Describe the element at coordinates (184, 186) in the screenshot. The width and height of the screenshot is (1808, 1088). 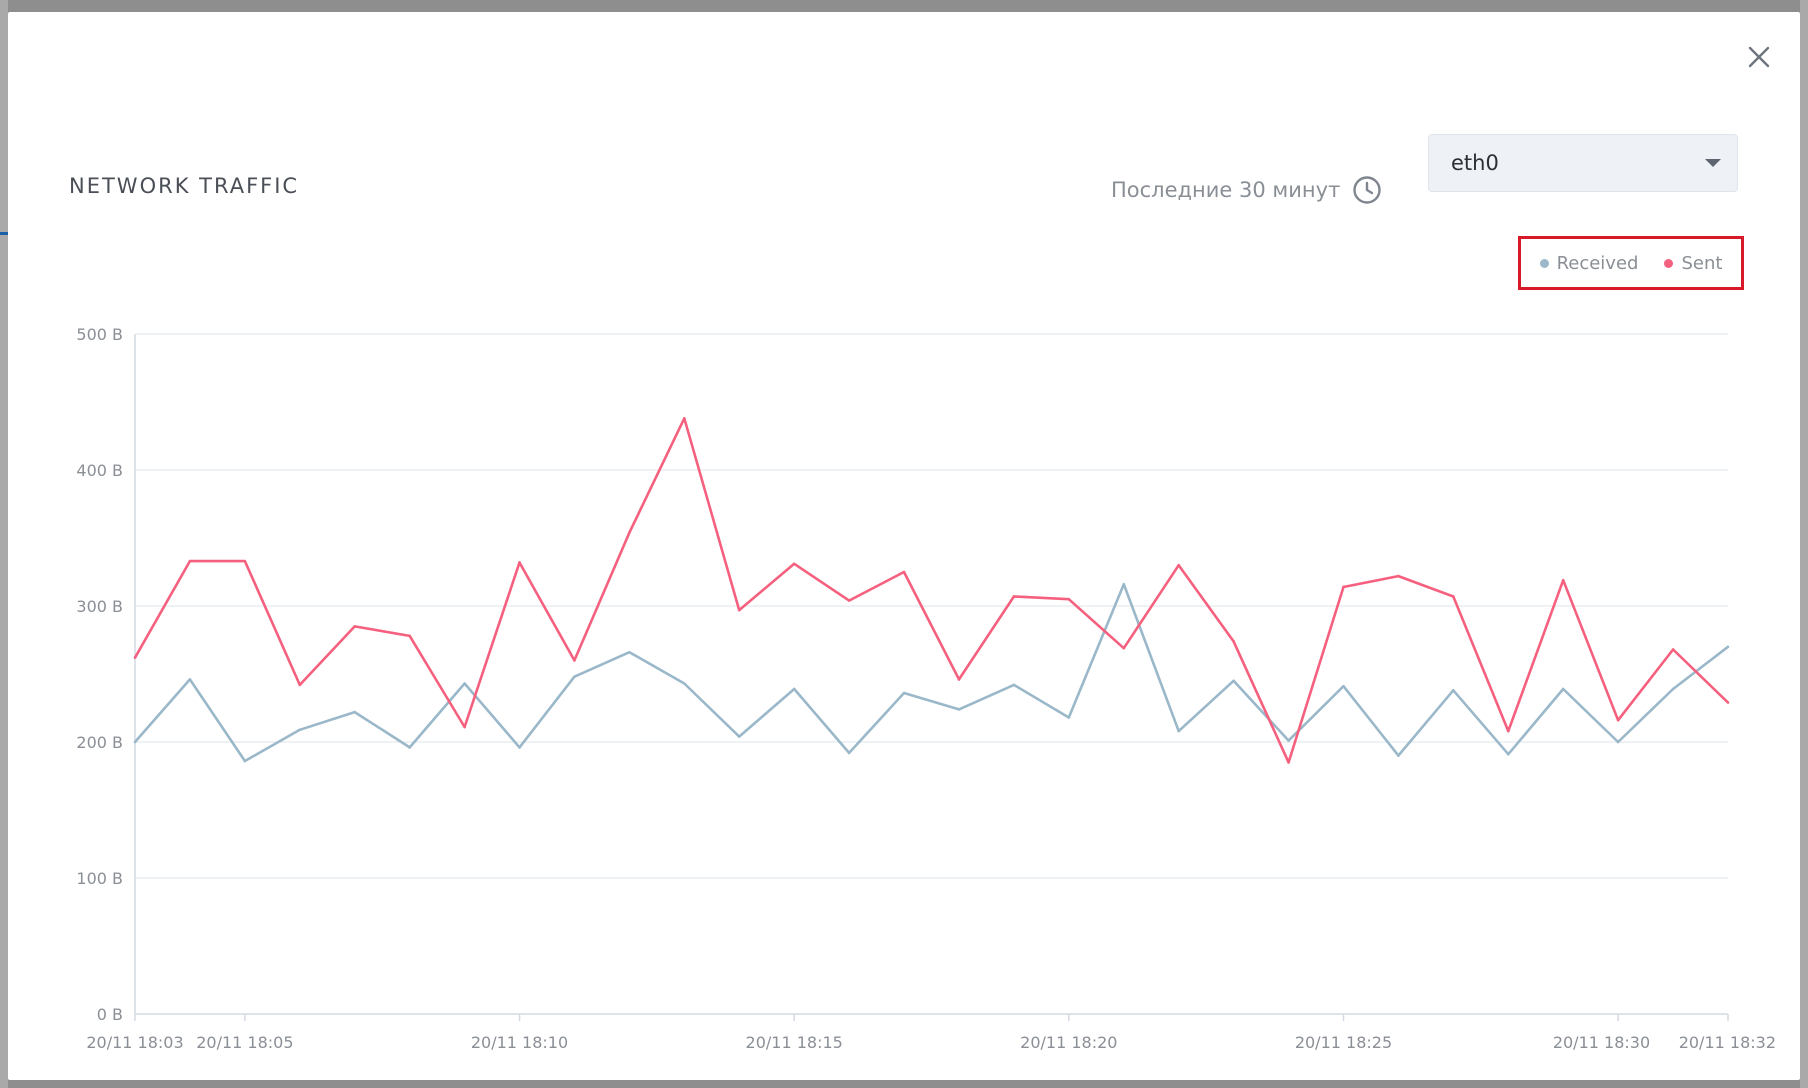
I see `page-title: NETWORK TRAFFIC` at that location.